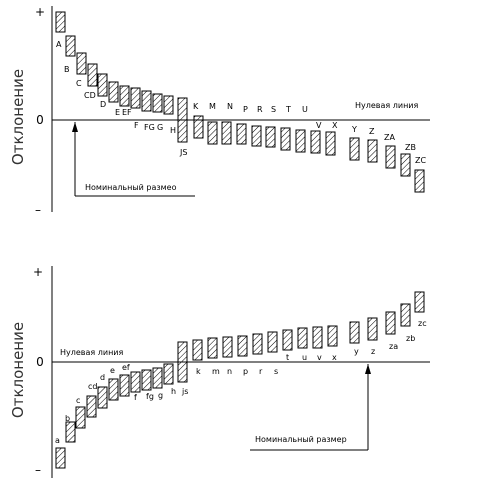 Image resolution: width=477 pixels, height=480 pixels. I want to click on field-label: h, so click(173, 391).